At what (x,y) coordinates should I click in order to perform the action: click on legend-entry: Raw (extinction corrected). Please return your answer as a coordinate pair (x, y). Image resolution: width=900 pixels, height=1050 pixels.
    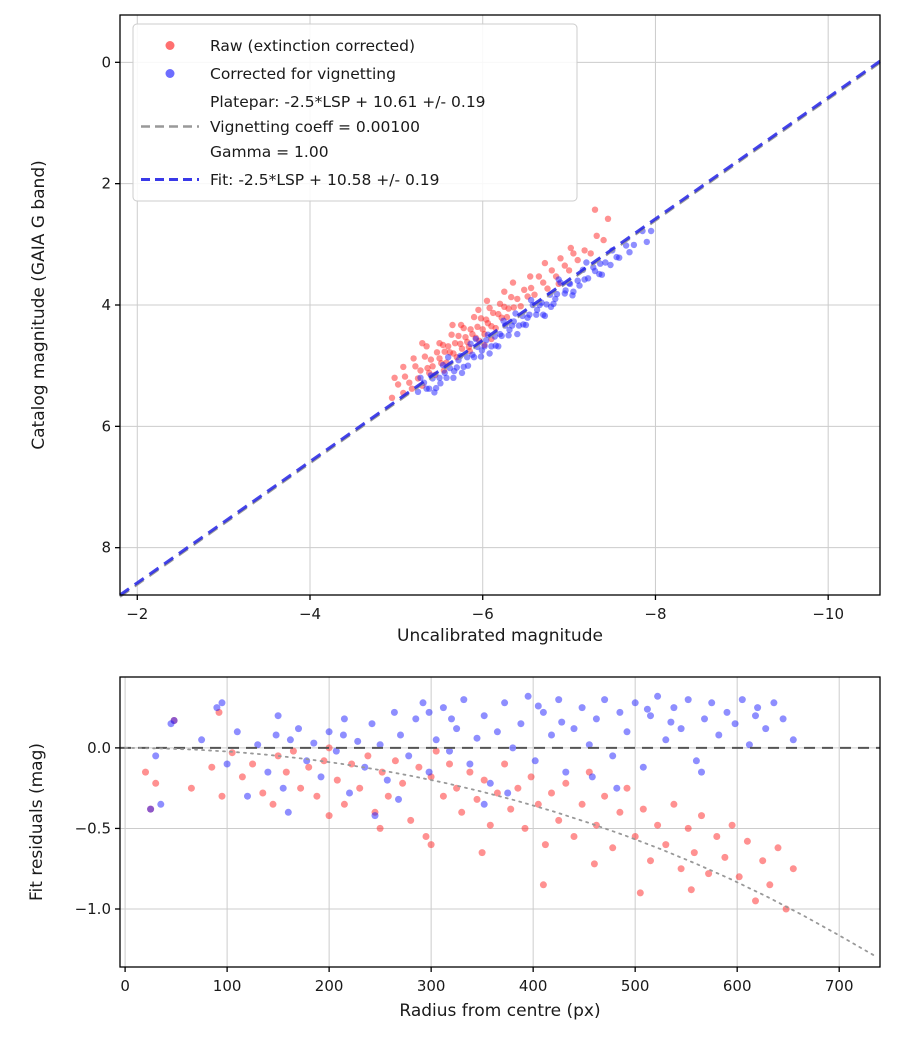
    Looking at the image, I should click on (290, 46).